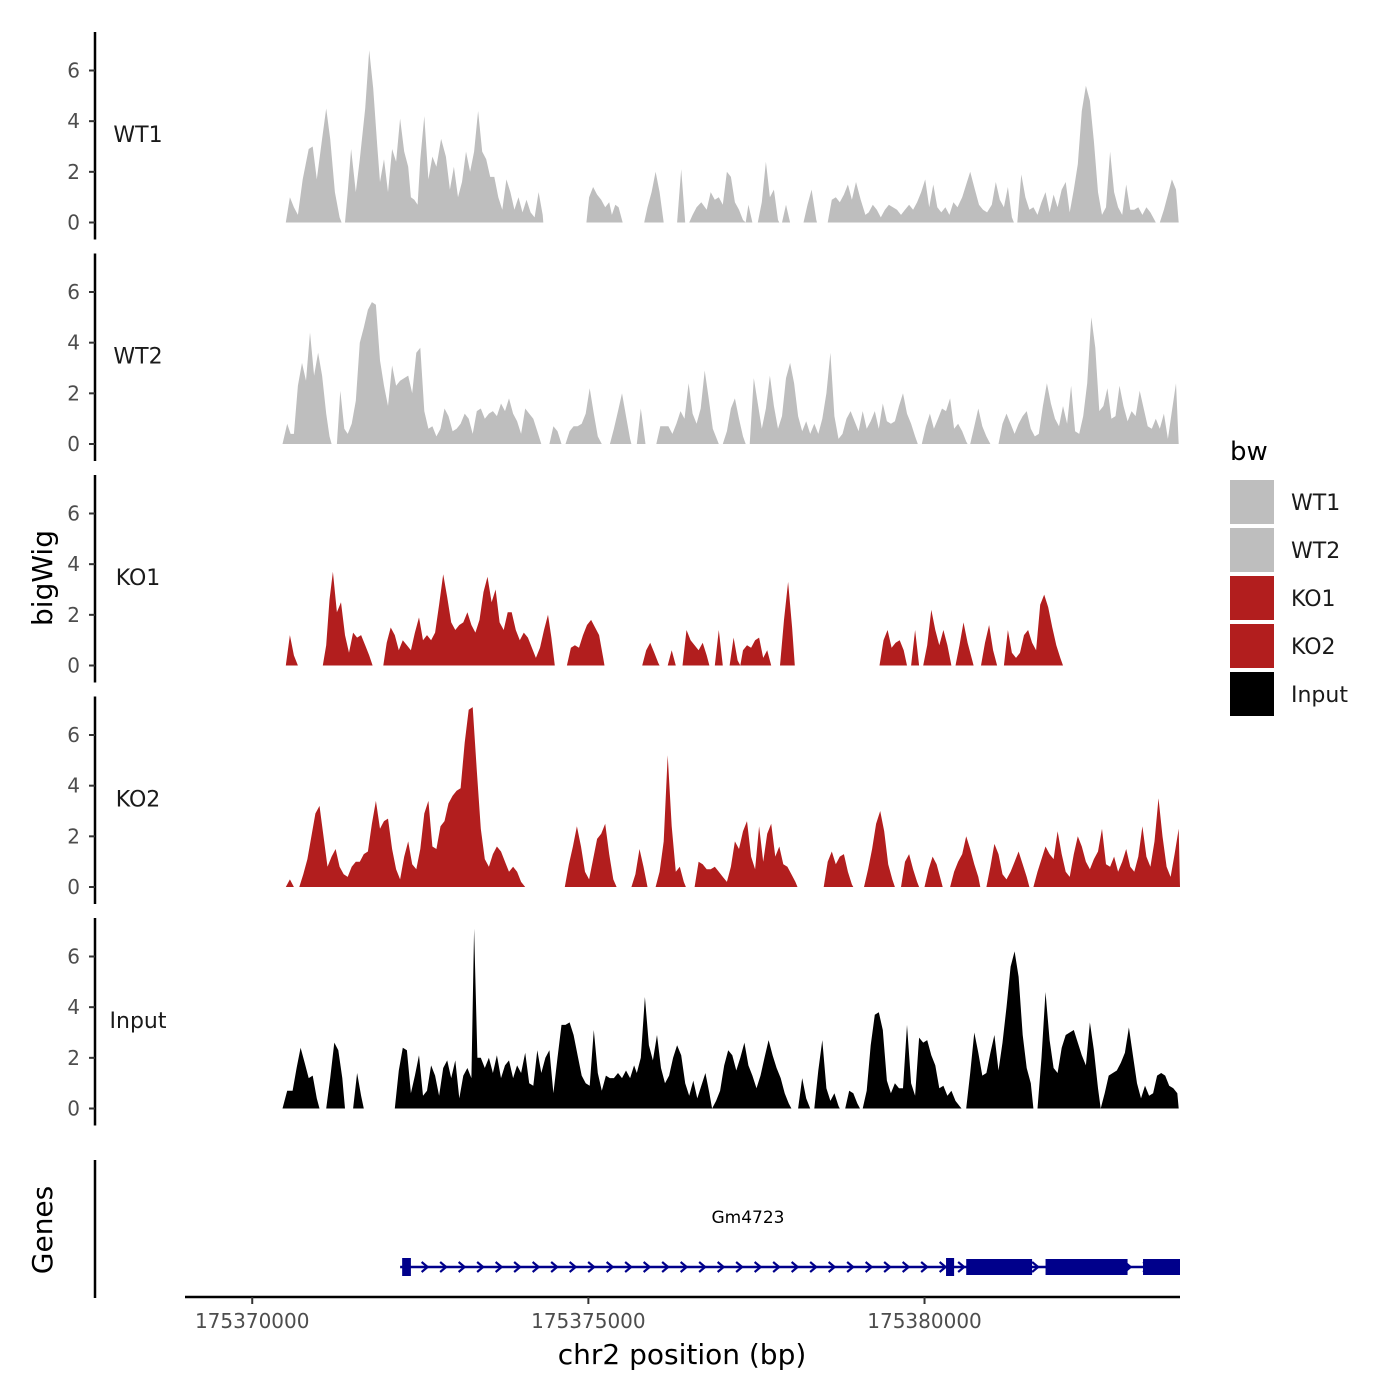 This screenshot has width=1400, height=1400. I want to click on x-axis-title: chr2 position (bp), so click(682, 1354).